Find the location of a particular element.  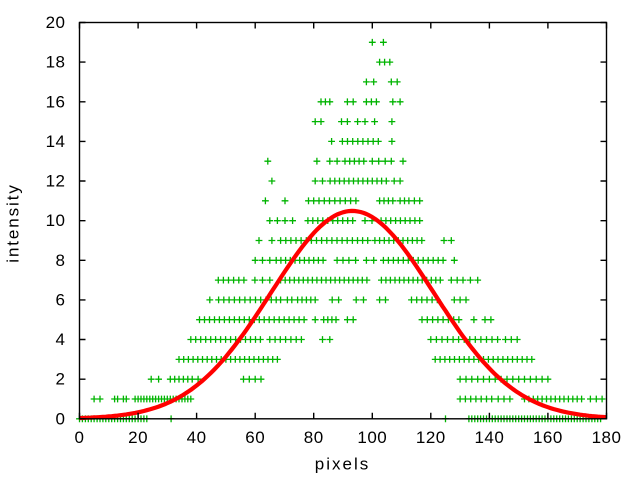

svg-text: 18 is located at coordinates (56, 62).